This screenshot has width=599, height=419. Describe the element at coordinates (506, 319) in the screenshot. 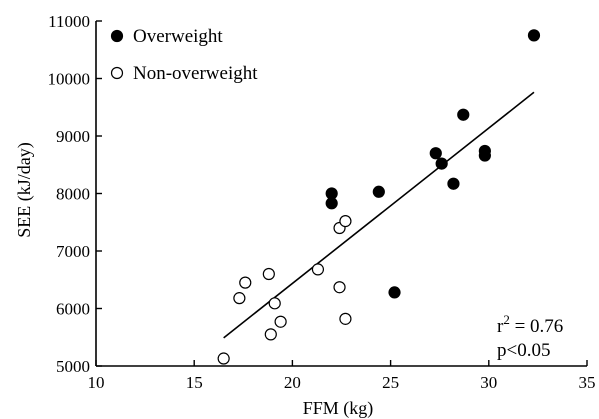

I see `r-squared-exponent: 2` at that location.